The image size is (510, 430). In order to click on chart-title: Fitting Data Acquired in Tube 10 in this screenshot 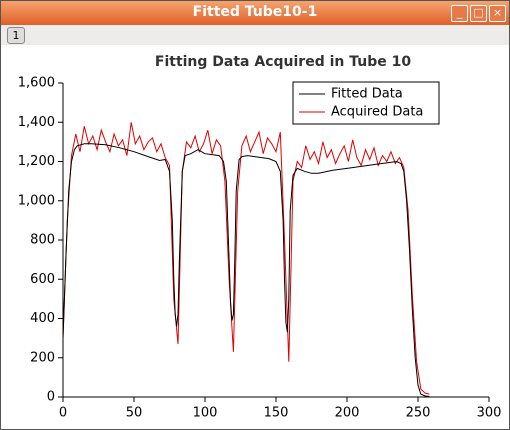, I will do `click(283, 62)`.